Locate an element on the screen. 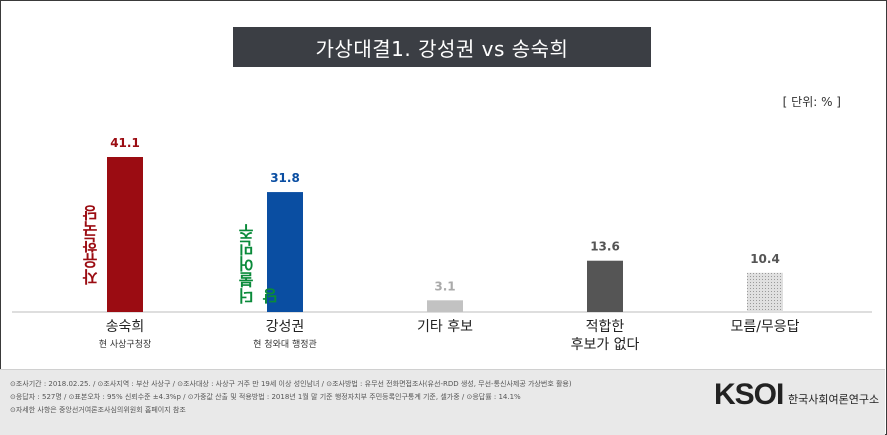  value-label-4: 13.6 is located at coordinates (605, 247).